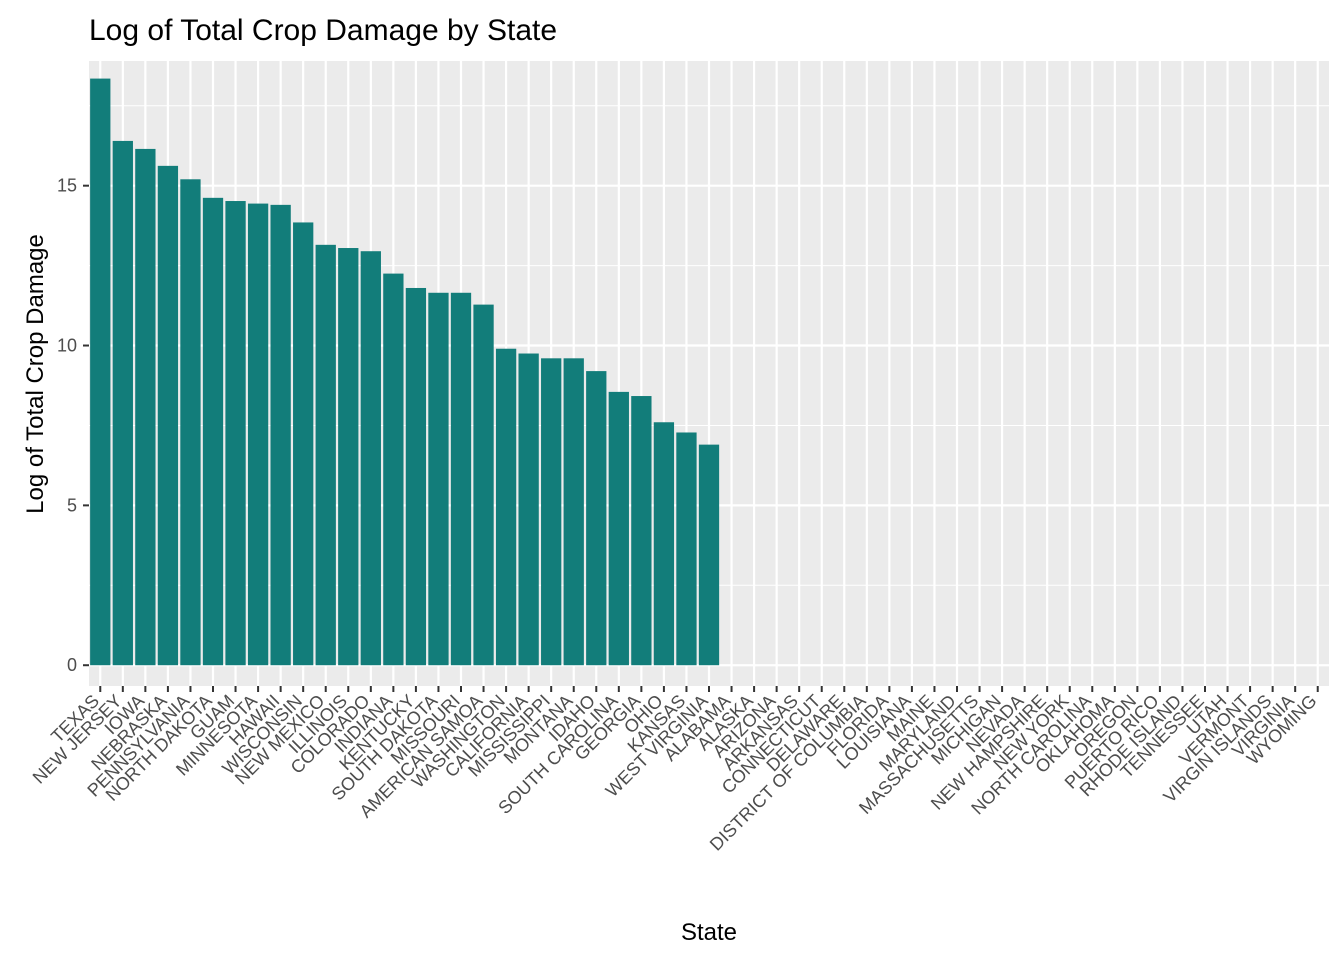 The height and width of the screenshot is (960, 1344). Describe the element at coordinates (67, 186) in the screenshot. I see `y-tick-label: 15` at that location.